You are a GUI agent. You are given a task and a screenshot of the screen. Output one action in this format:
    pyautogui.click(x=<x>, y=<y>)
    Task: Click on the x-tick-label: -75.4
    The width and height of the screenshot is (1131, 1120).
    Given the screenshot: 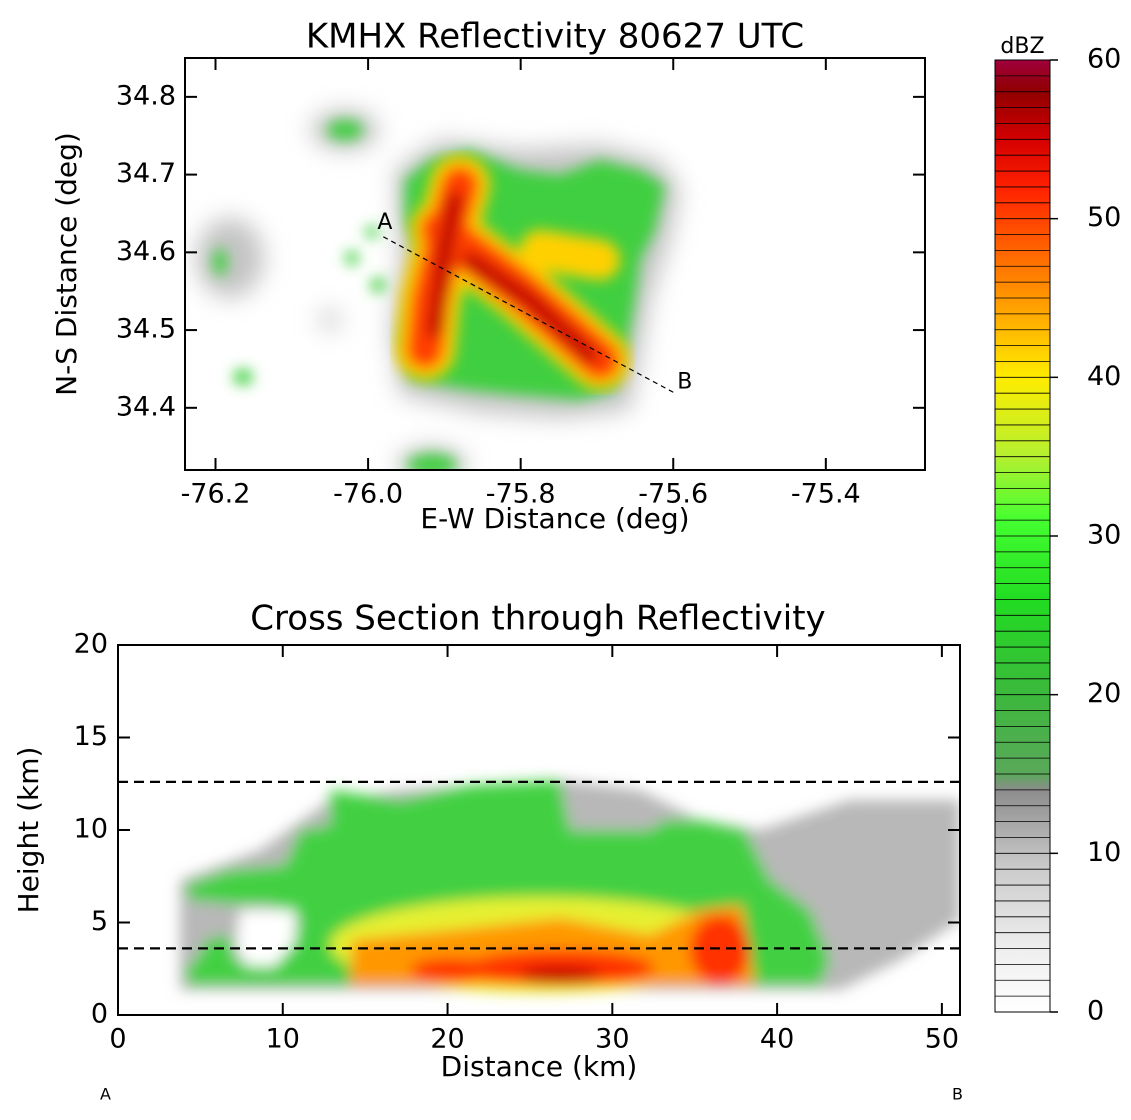 What is the action you would take?
    pyautogui.click(x=826, y=494)
    